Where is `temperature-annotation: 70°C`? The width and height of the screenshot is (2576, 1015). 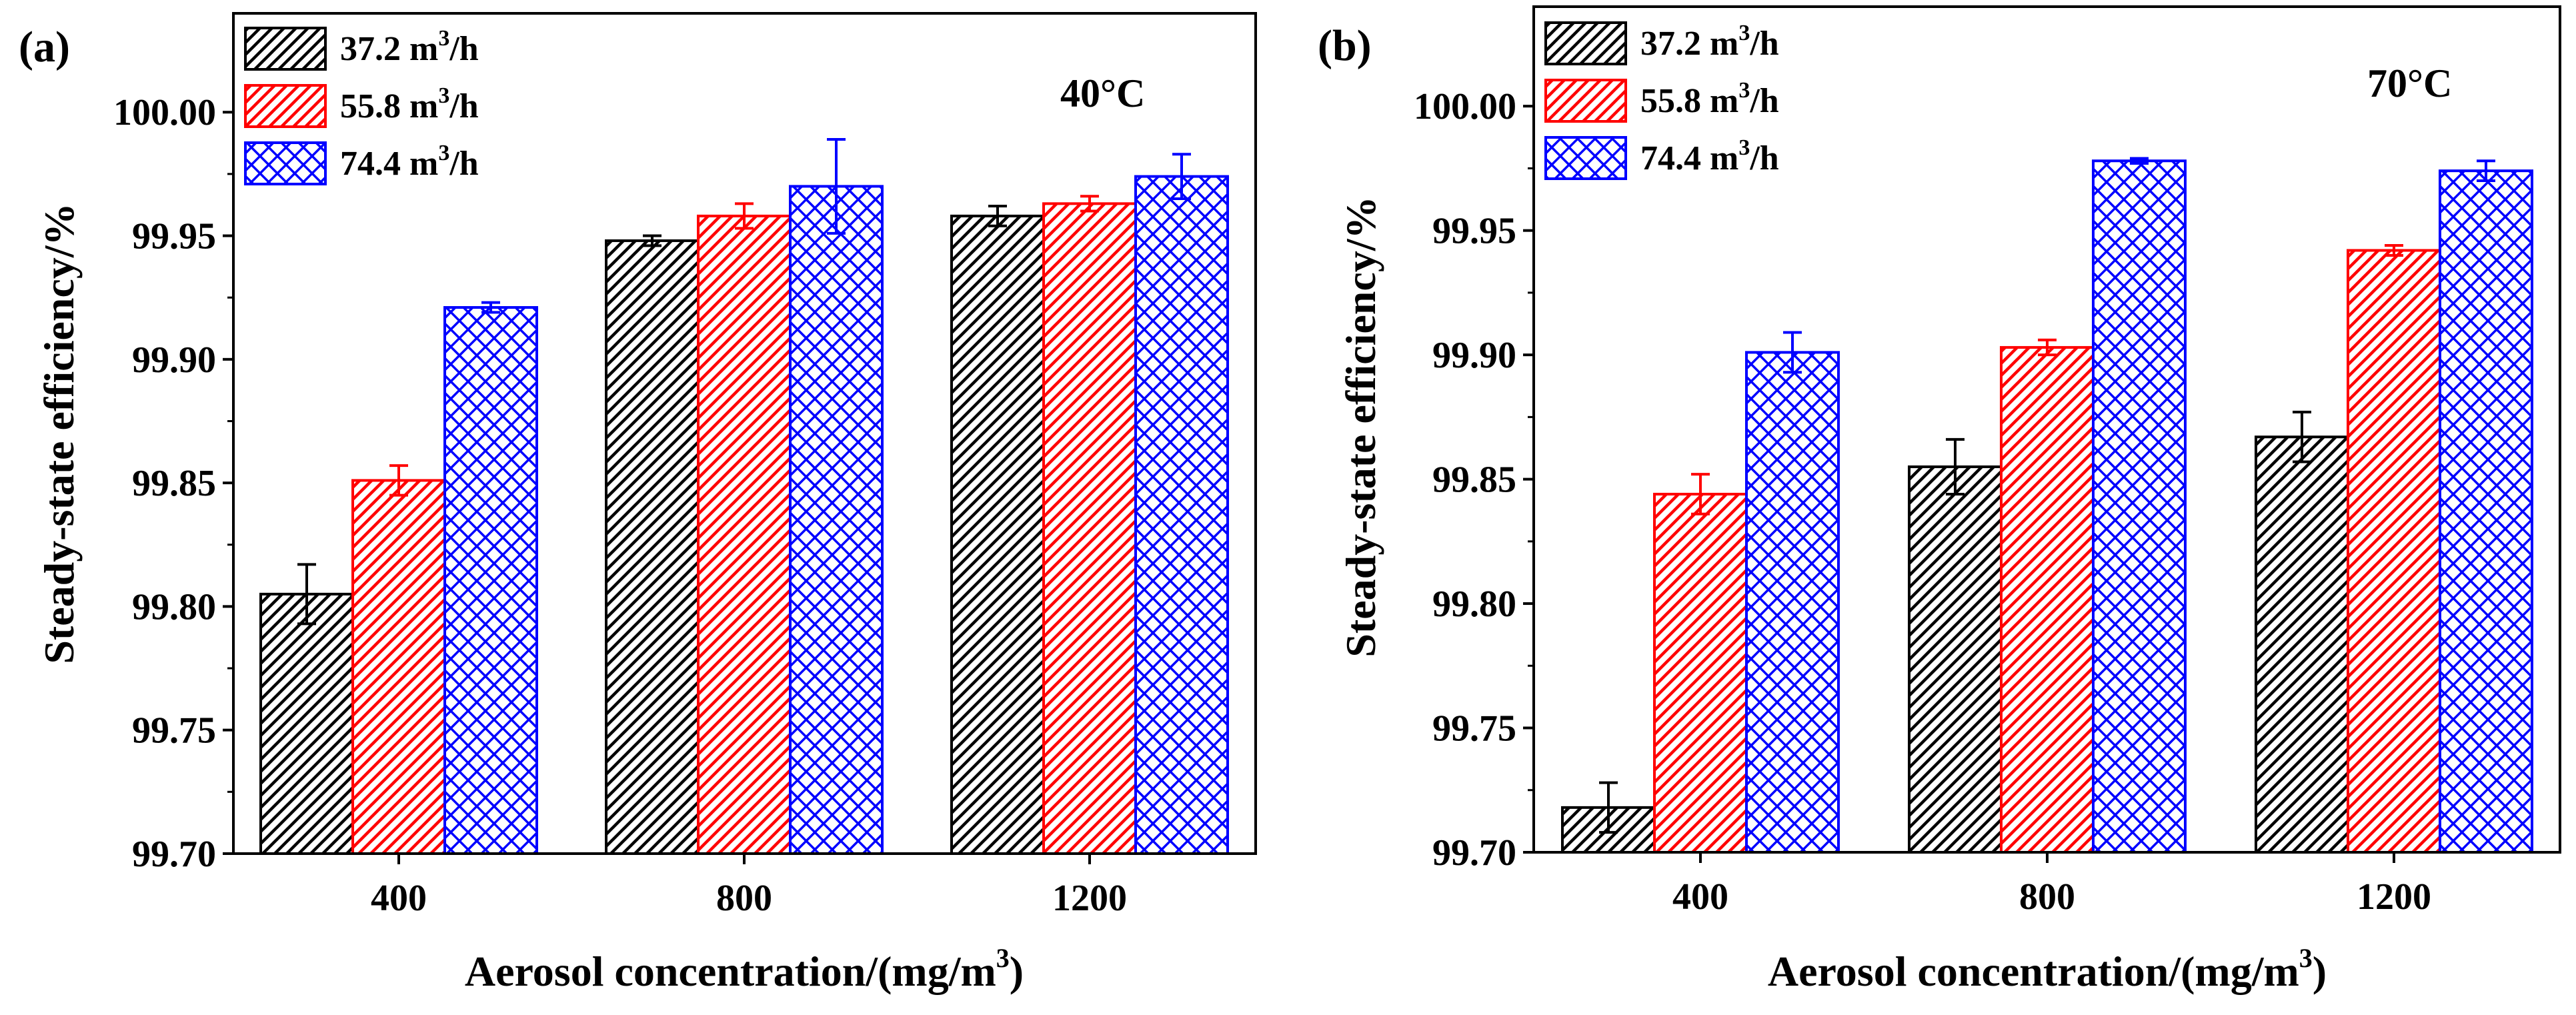
temperature-annotation: 70°C is located at coordinates (2409, 83).